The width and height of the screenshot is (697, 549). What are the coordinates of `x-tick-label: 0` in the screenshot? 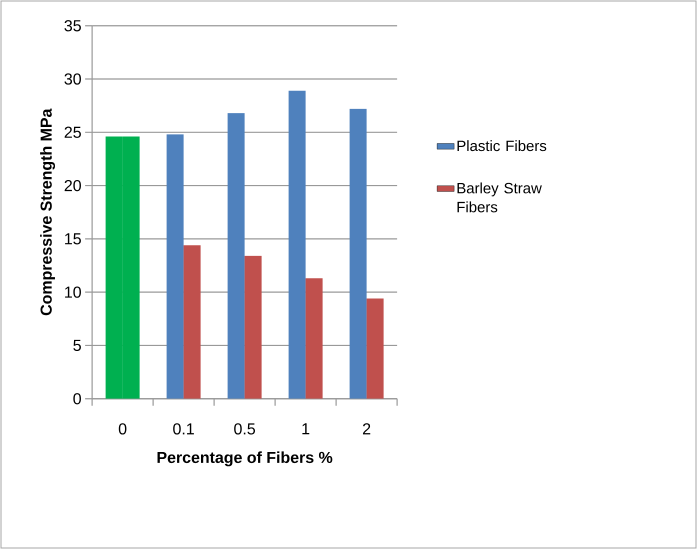 It's located at (122, 429).